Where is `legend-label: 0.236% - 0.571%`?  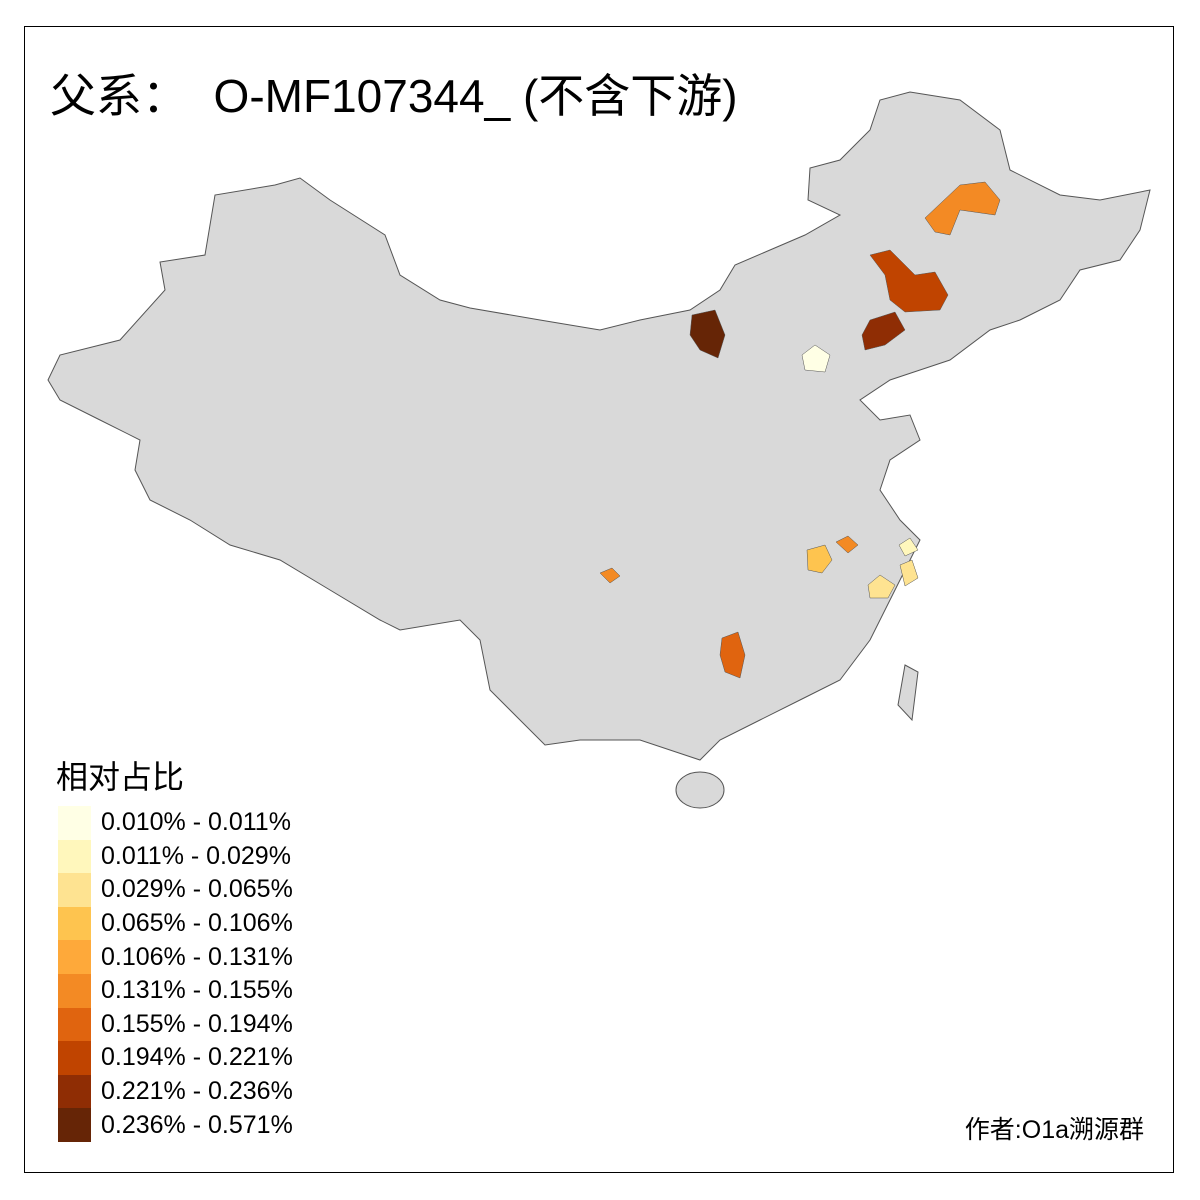 legend-label: 0.236% - 0.571% is located at coordinates (197, 1124).